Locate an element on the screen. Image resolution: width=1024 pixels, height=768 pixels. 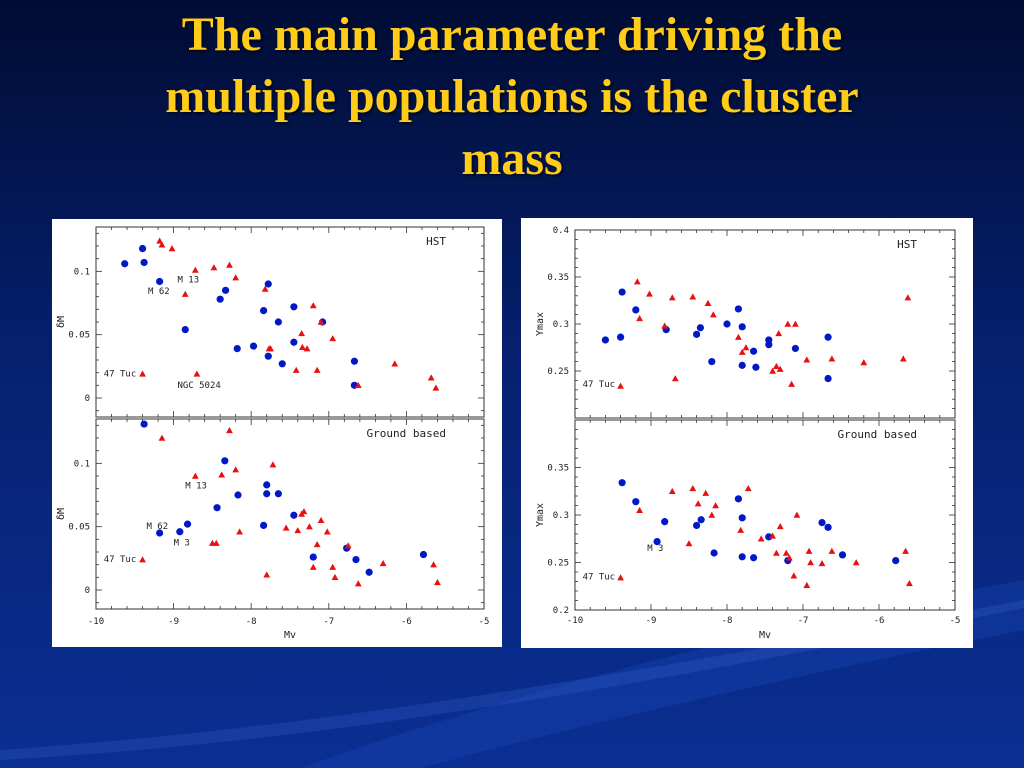
annotation-label: 47 Tuc is located at coordinates (599, 578).